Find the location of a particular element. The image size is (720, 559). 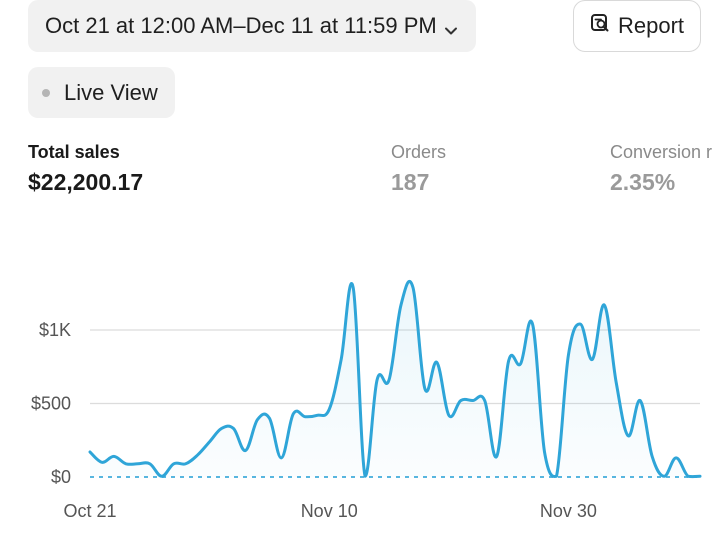

date-range-label: Oct 21 at 12:00 AM–Dec 11 at 11:59 PM is located at coordinates (241, 25).